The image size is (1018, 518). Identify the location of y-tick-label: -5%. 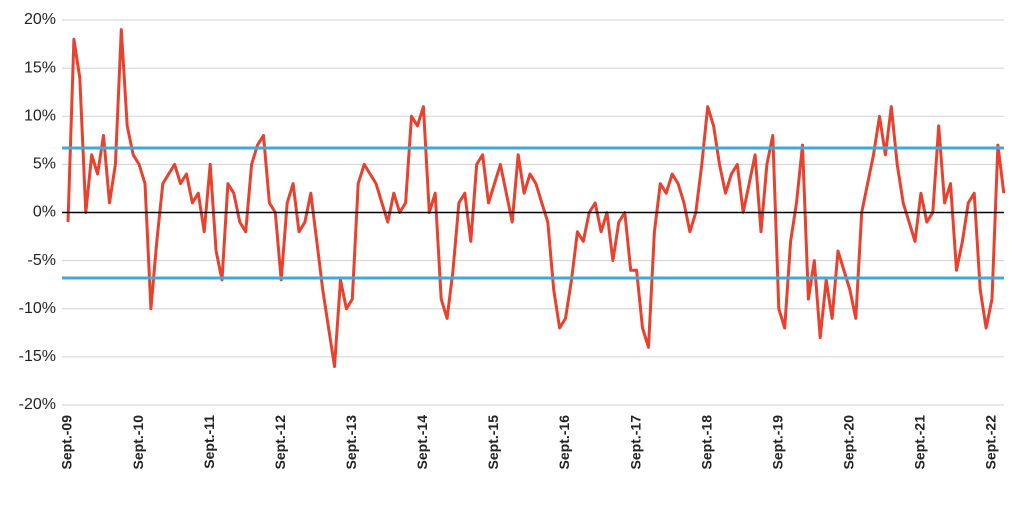
(42, 260).